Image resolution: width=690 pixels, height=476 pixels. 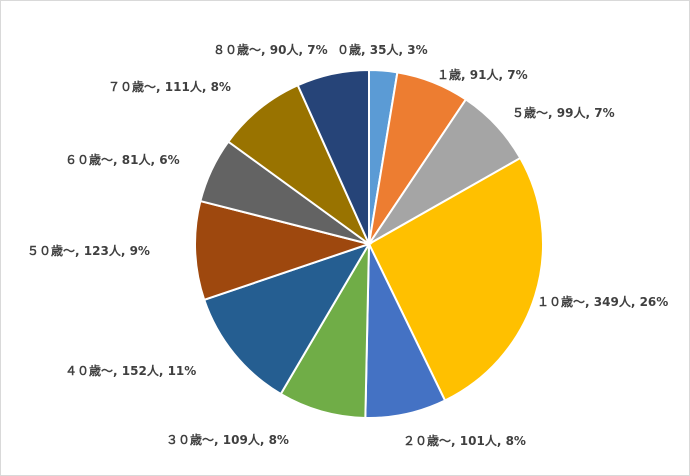 What do you see at coordinates (184, 86) in the screenshot?
I see `value-label: 111人` at bounding box center [184, 86].